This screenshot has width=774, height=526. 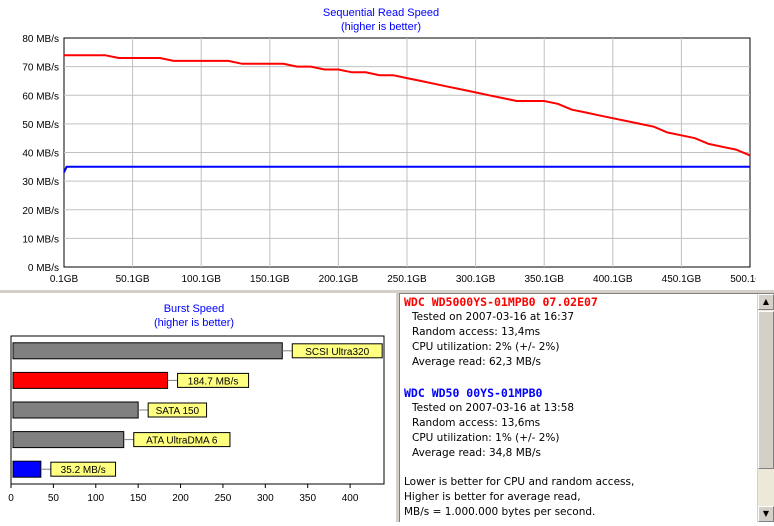 What do you see at coordinates (766, 514) in the screenshot?
I see `arrow-down-icon: ▼` at bounding box center [766, 514].